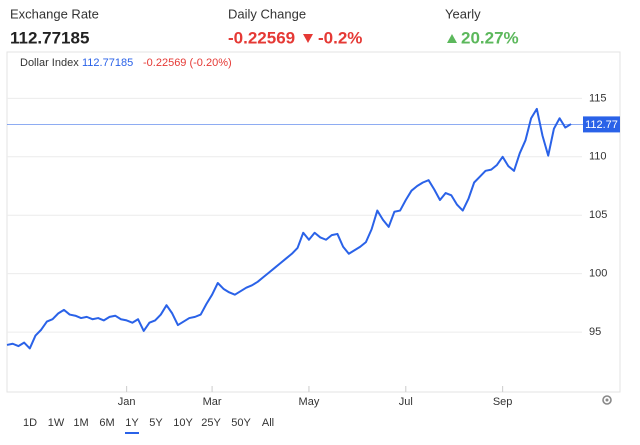  What do you see at coordinates (212, 402) in the screenshot?
I see `x-tick-label: Mar` at bounding box center [212, 402].